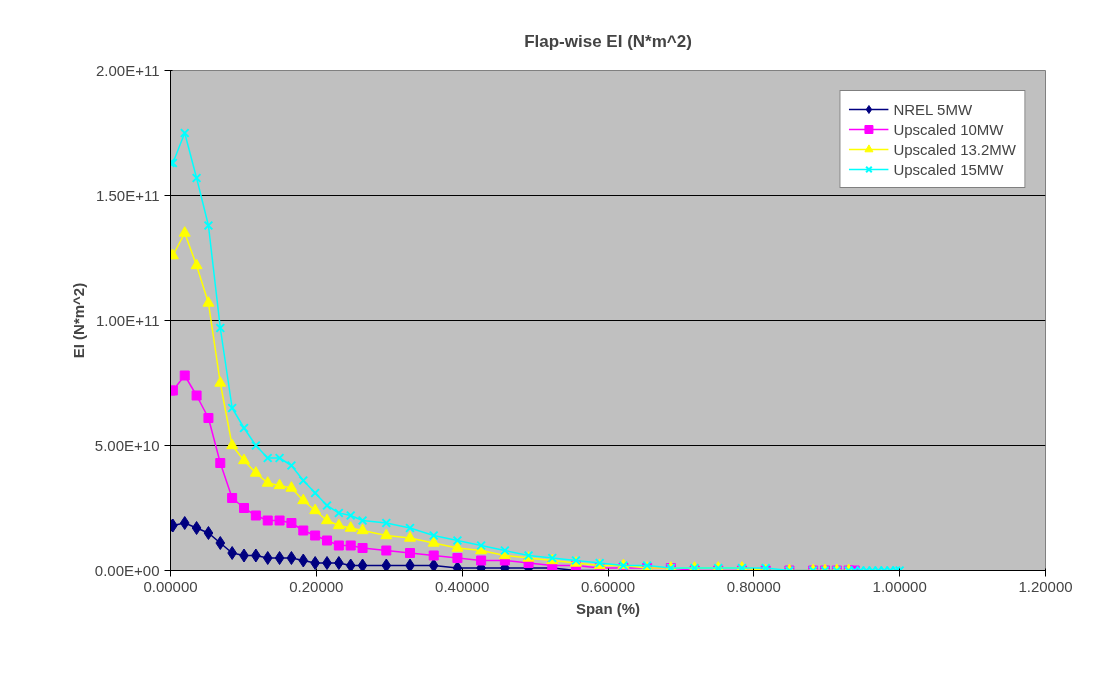 Image resolution: width=1096 pixels, height=674 pixels. What do you see at coordinates (608, 608) in the screenshot?
I see `x-axis-title: Span (%)` at bounding box center [608, 608].